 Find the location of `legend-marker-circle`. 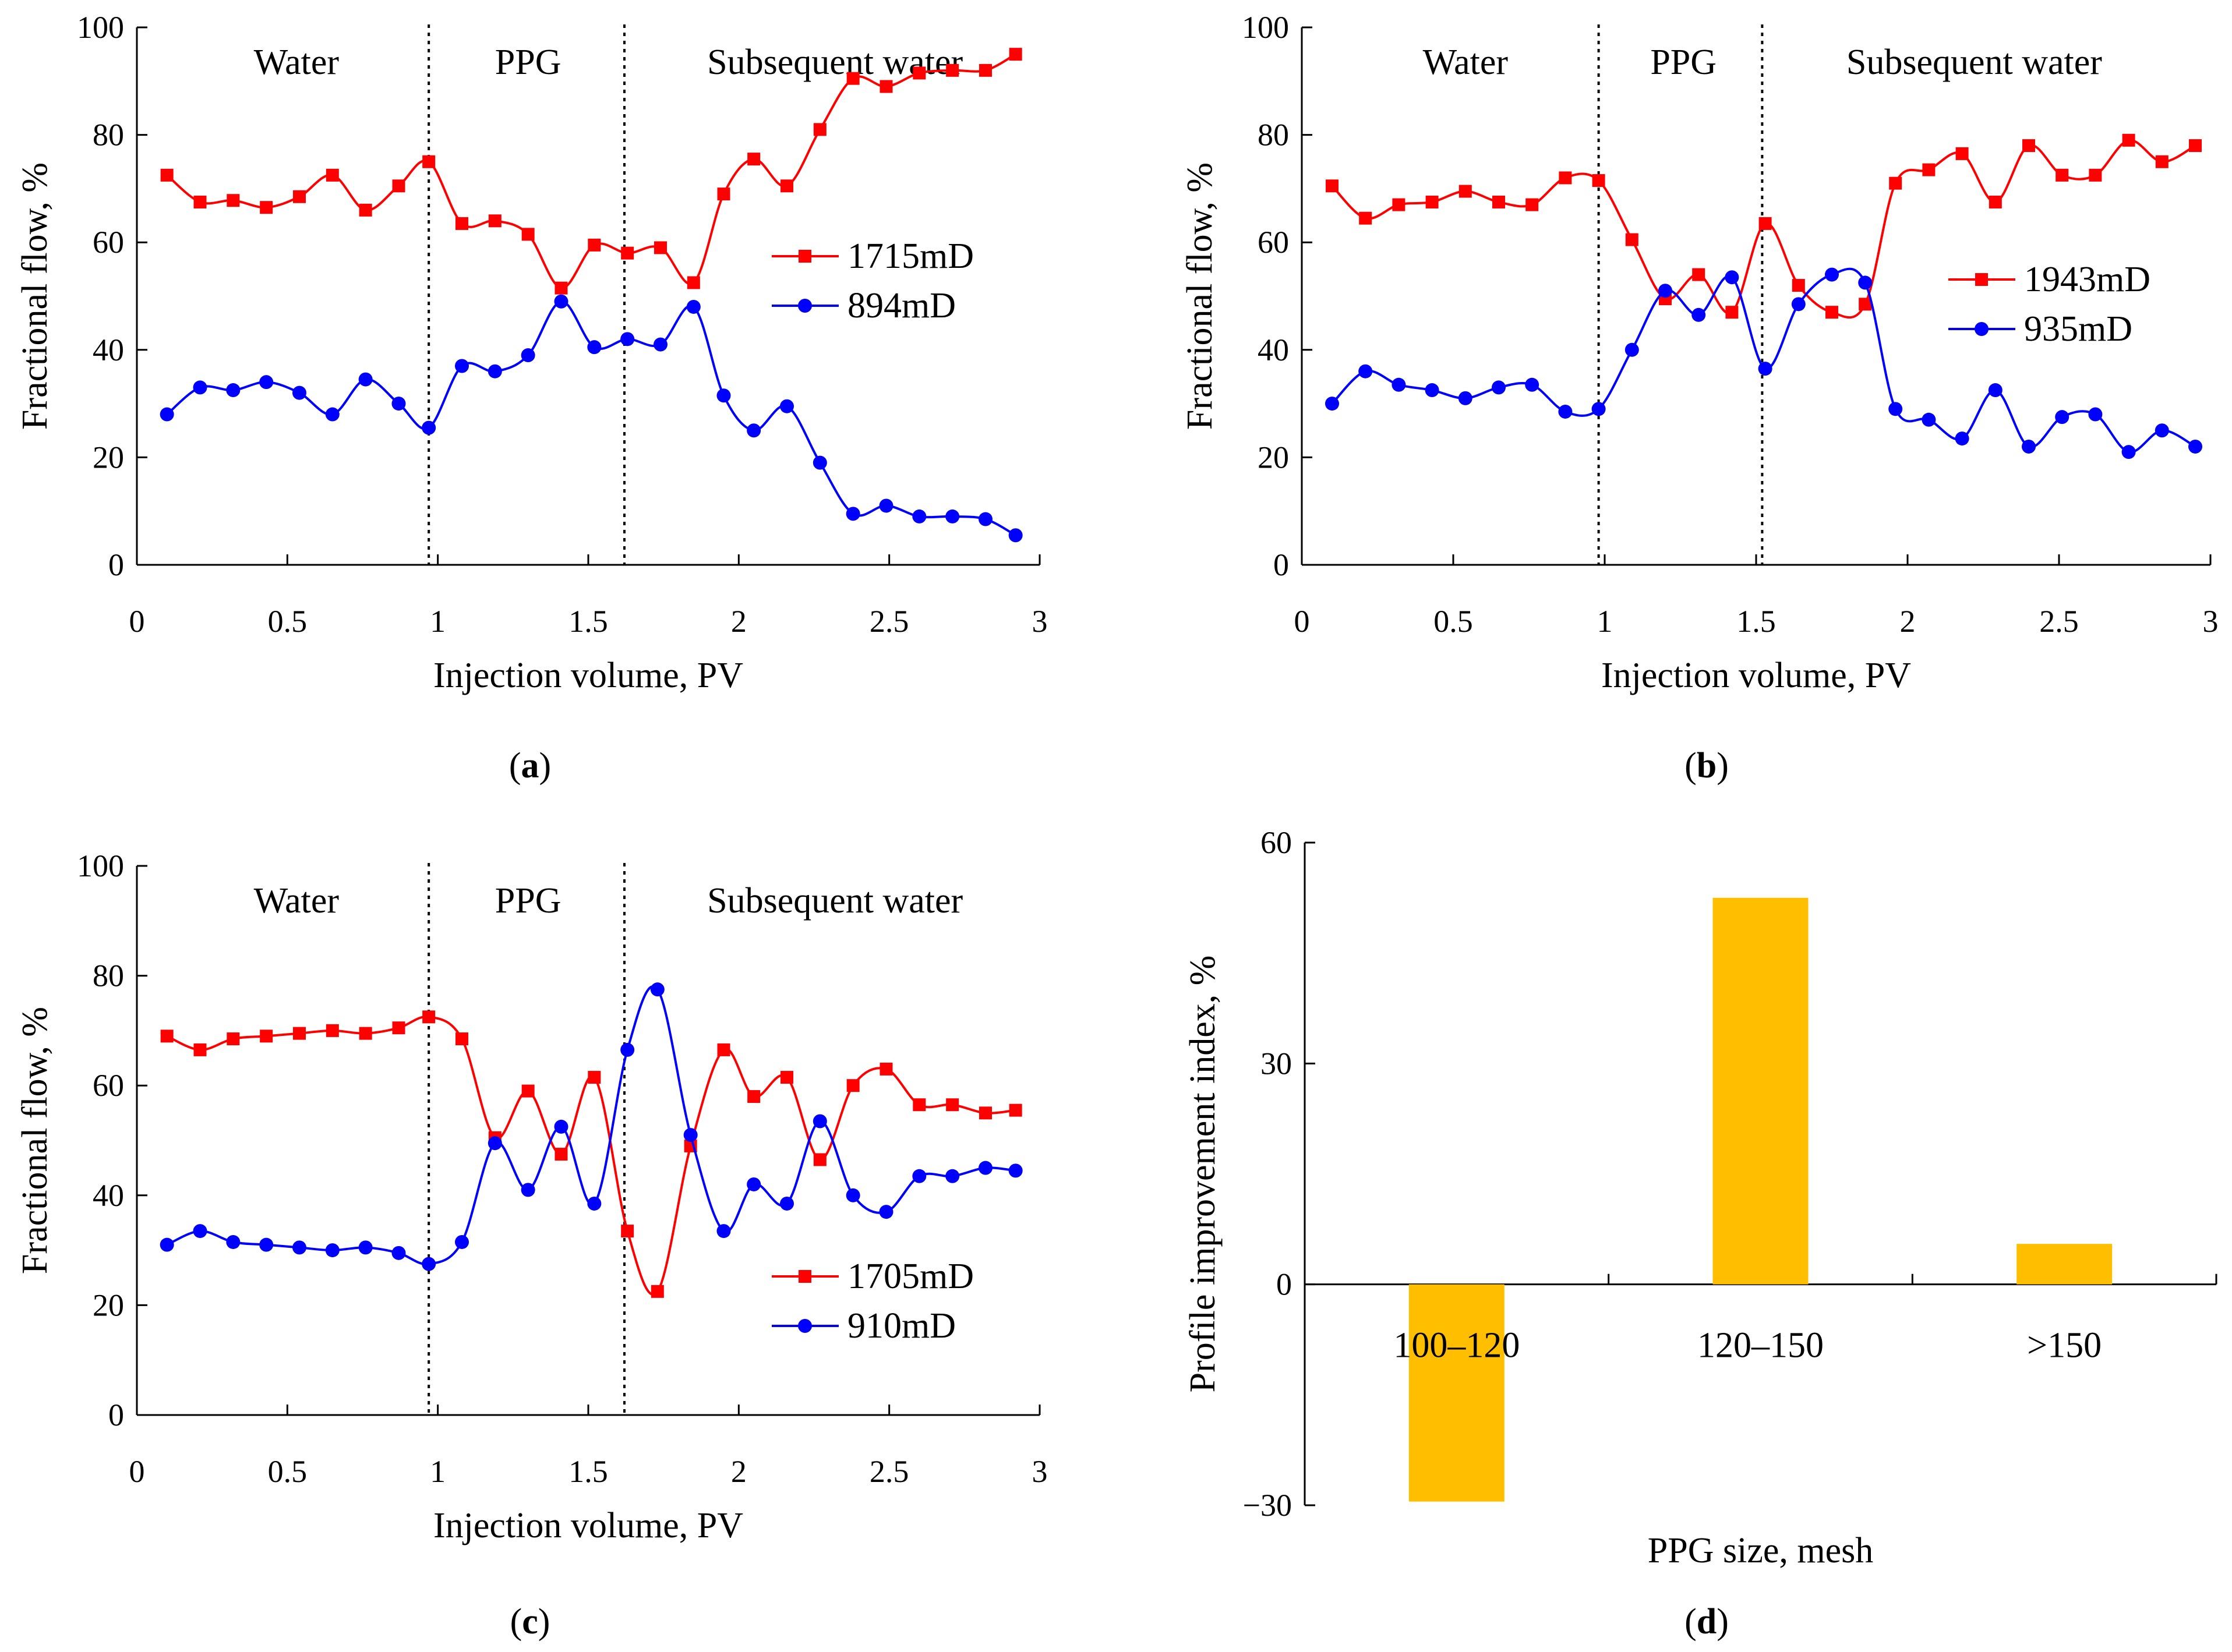

legend-marker-circle is located at coordinates (805, 306).